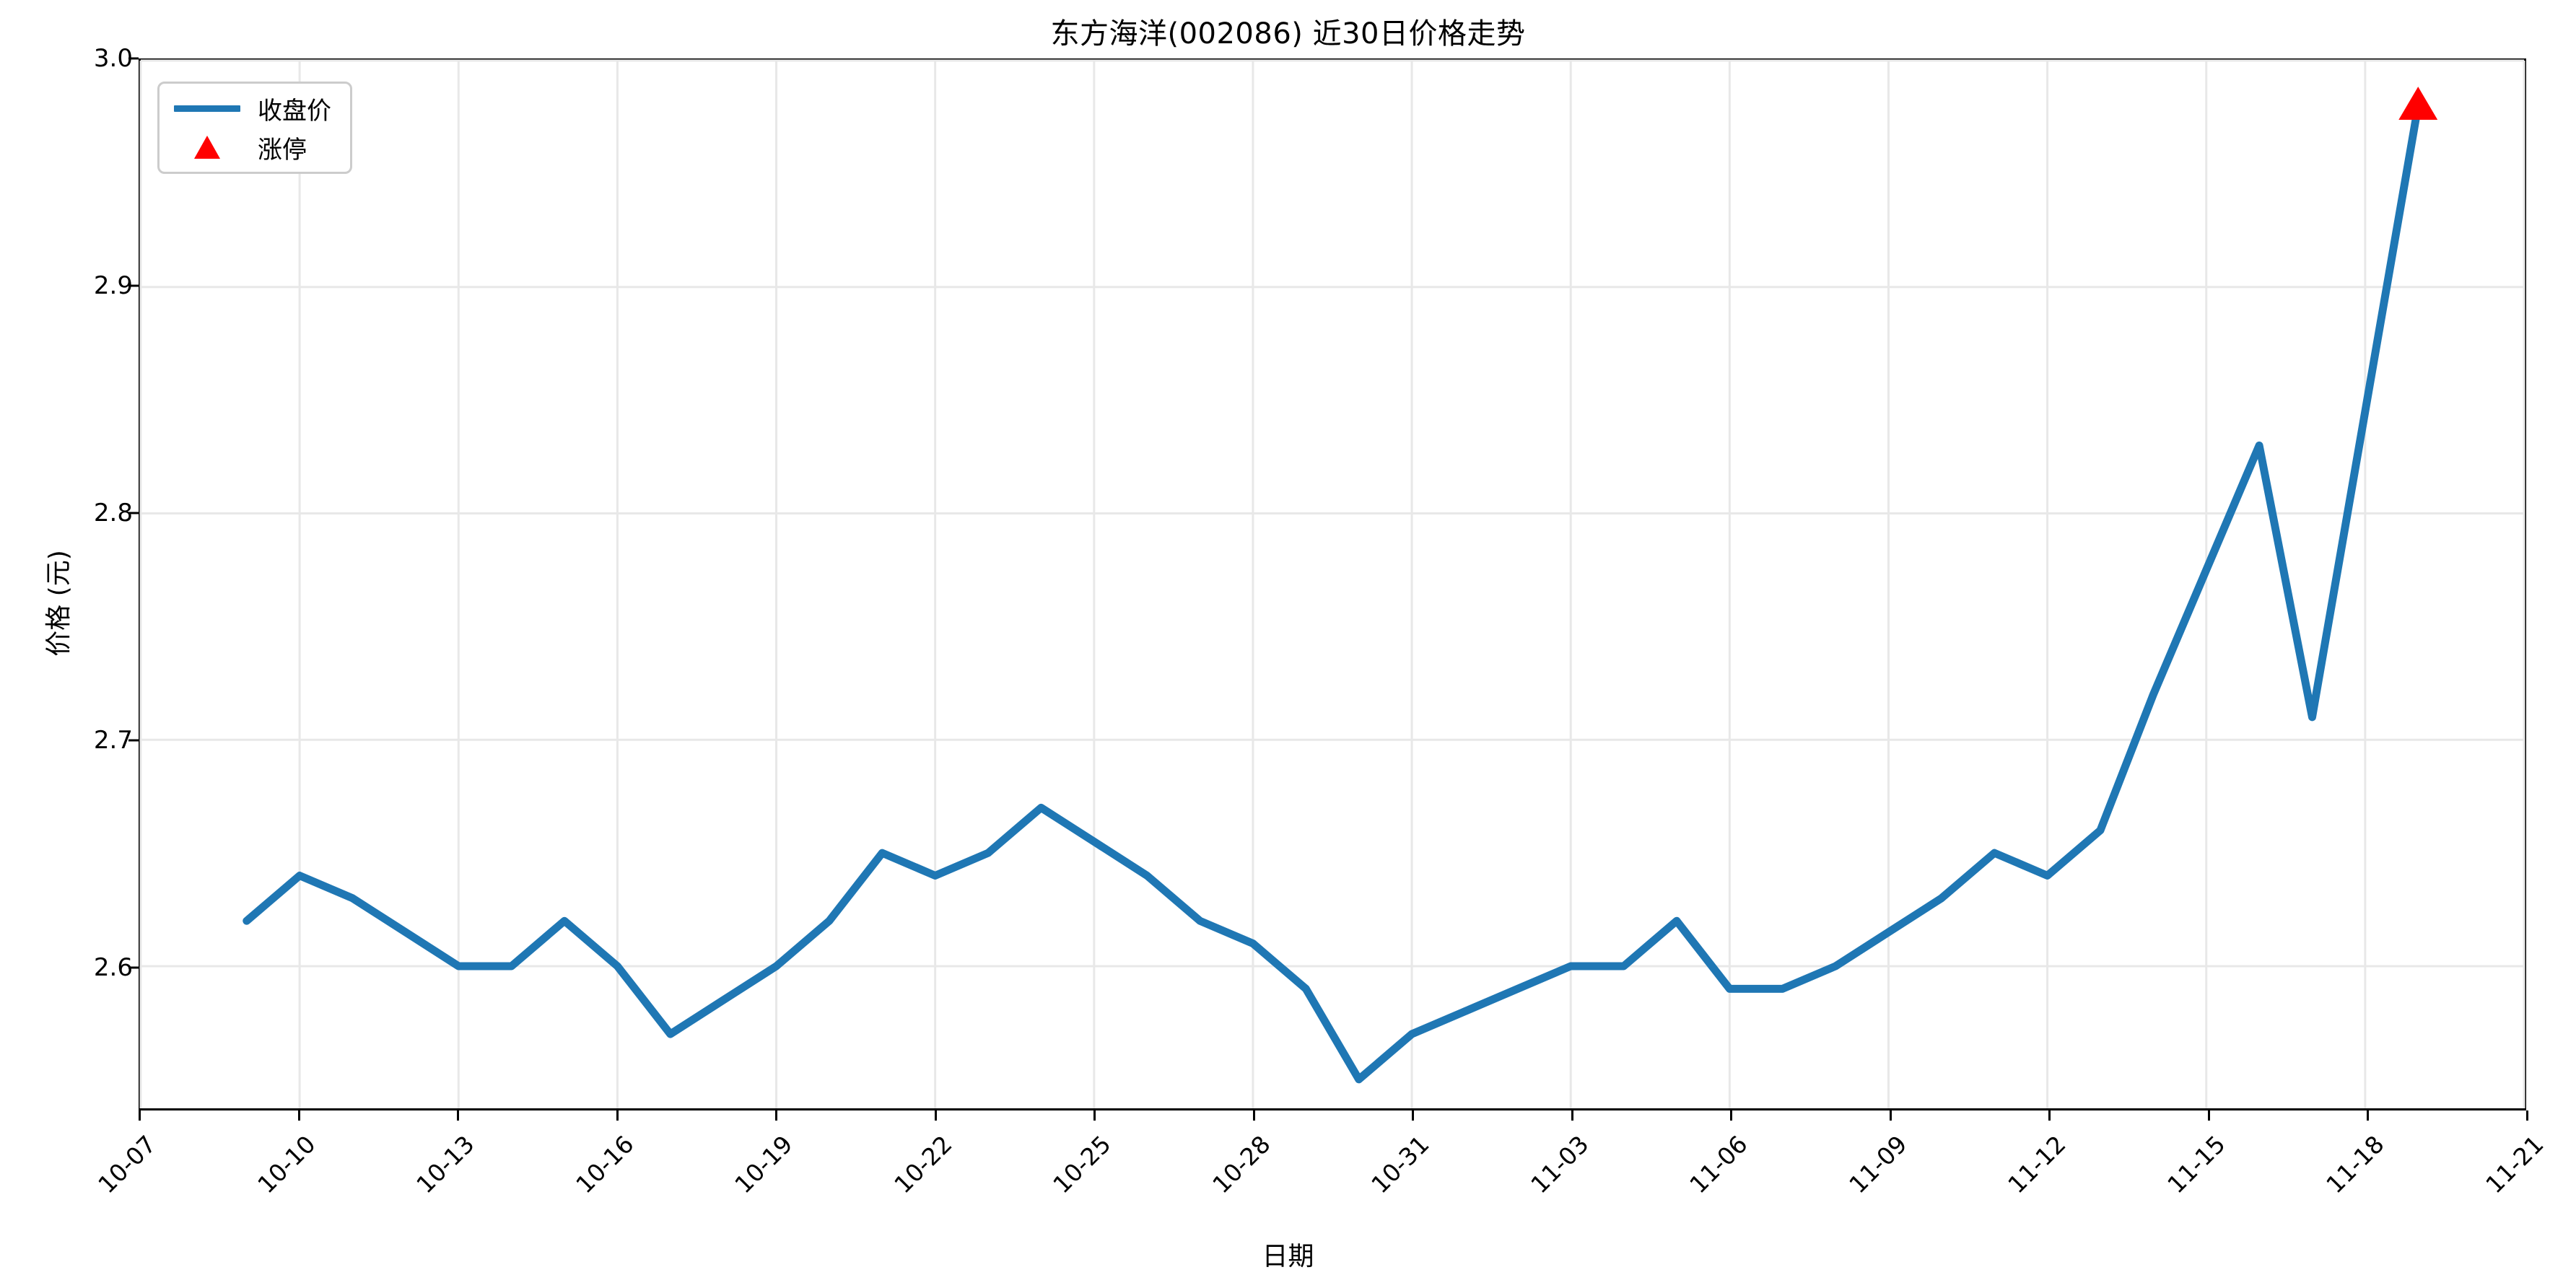 This screenshot has width=2576, height=1275. What do you see at coordinates (113, 740) in the screenshot?
I see `y-tick-label: 2.7` at bounding box center [113, 740].